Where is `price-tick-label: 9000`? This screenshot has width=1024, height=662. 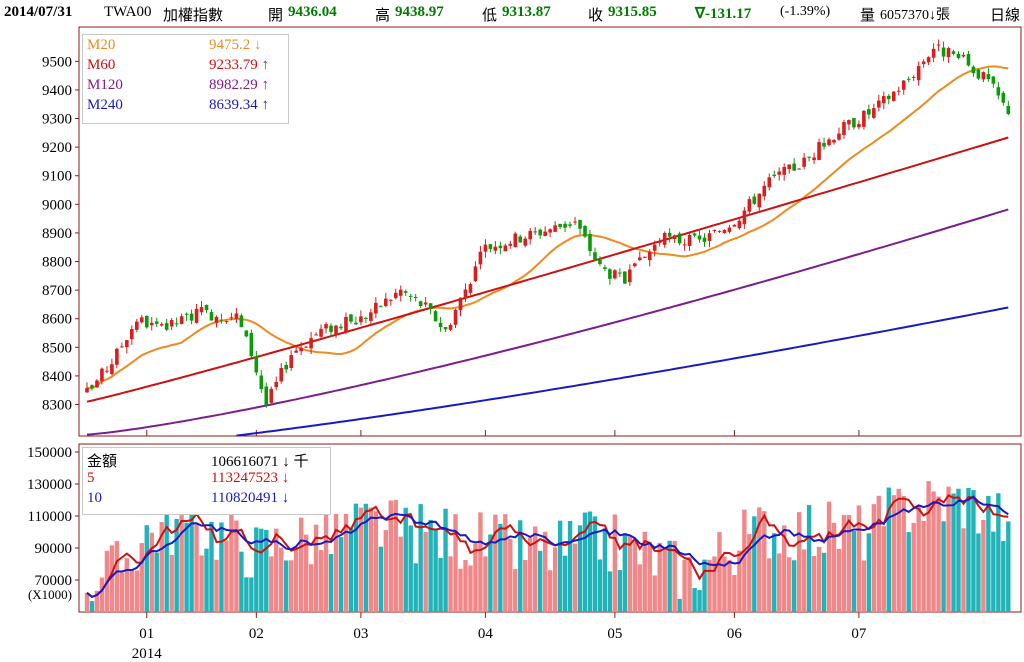 price-tick-label: 9000 is located at coordinates (57, 205).